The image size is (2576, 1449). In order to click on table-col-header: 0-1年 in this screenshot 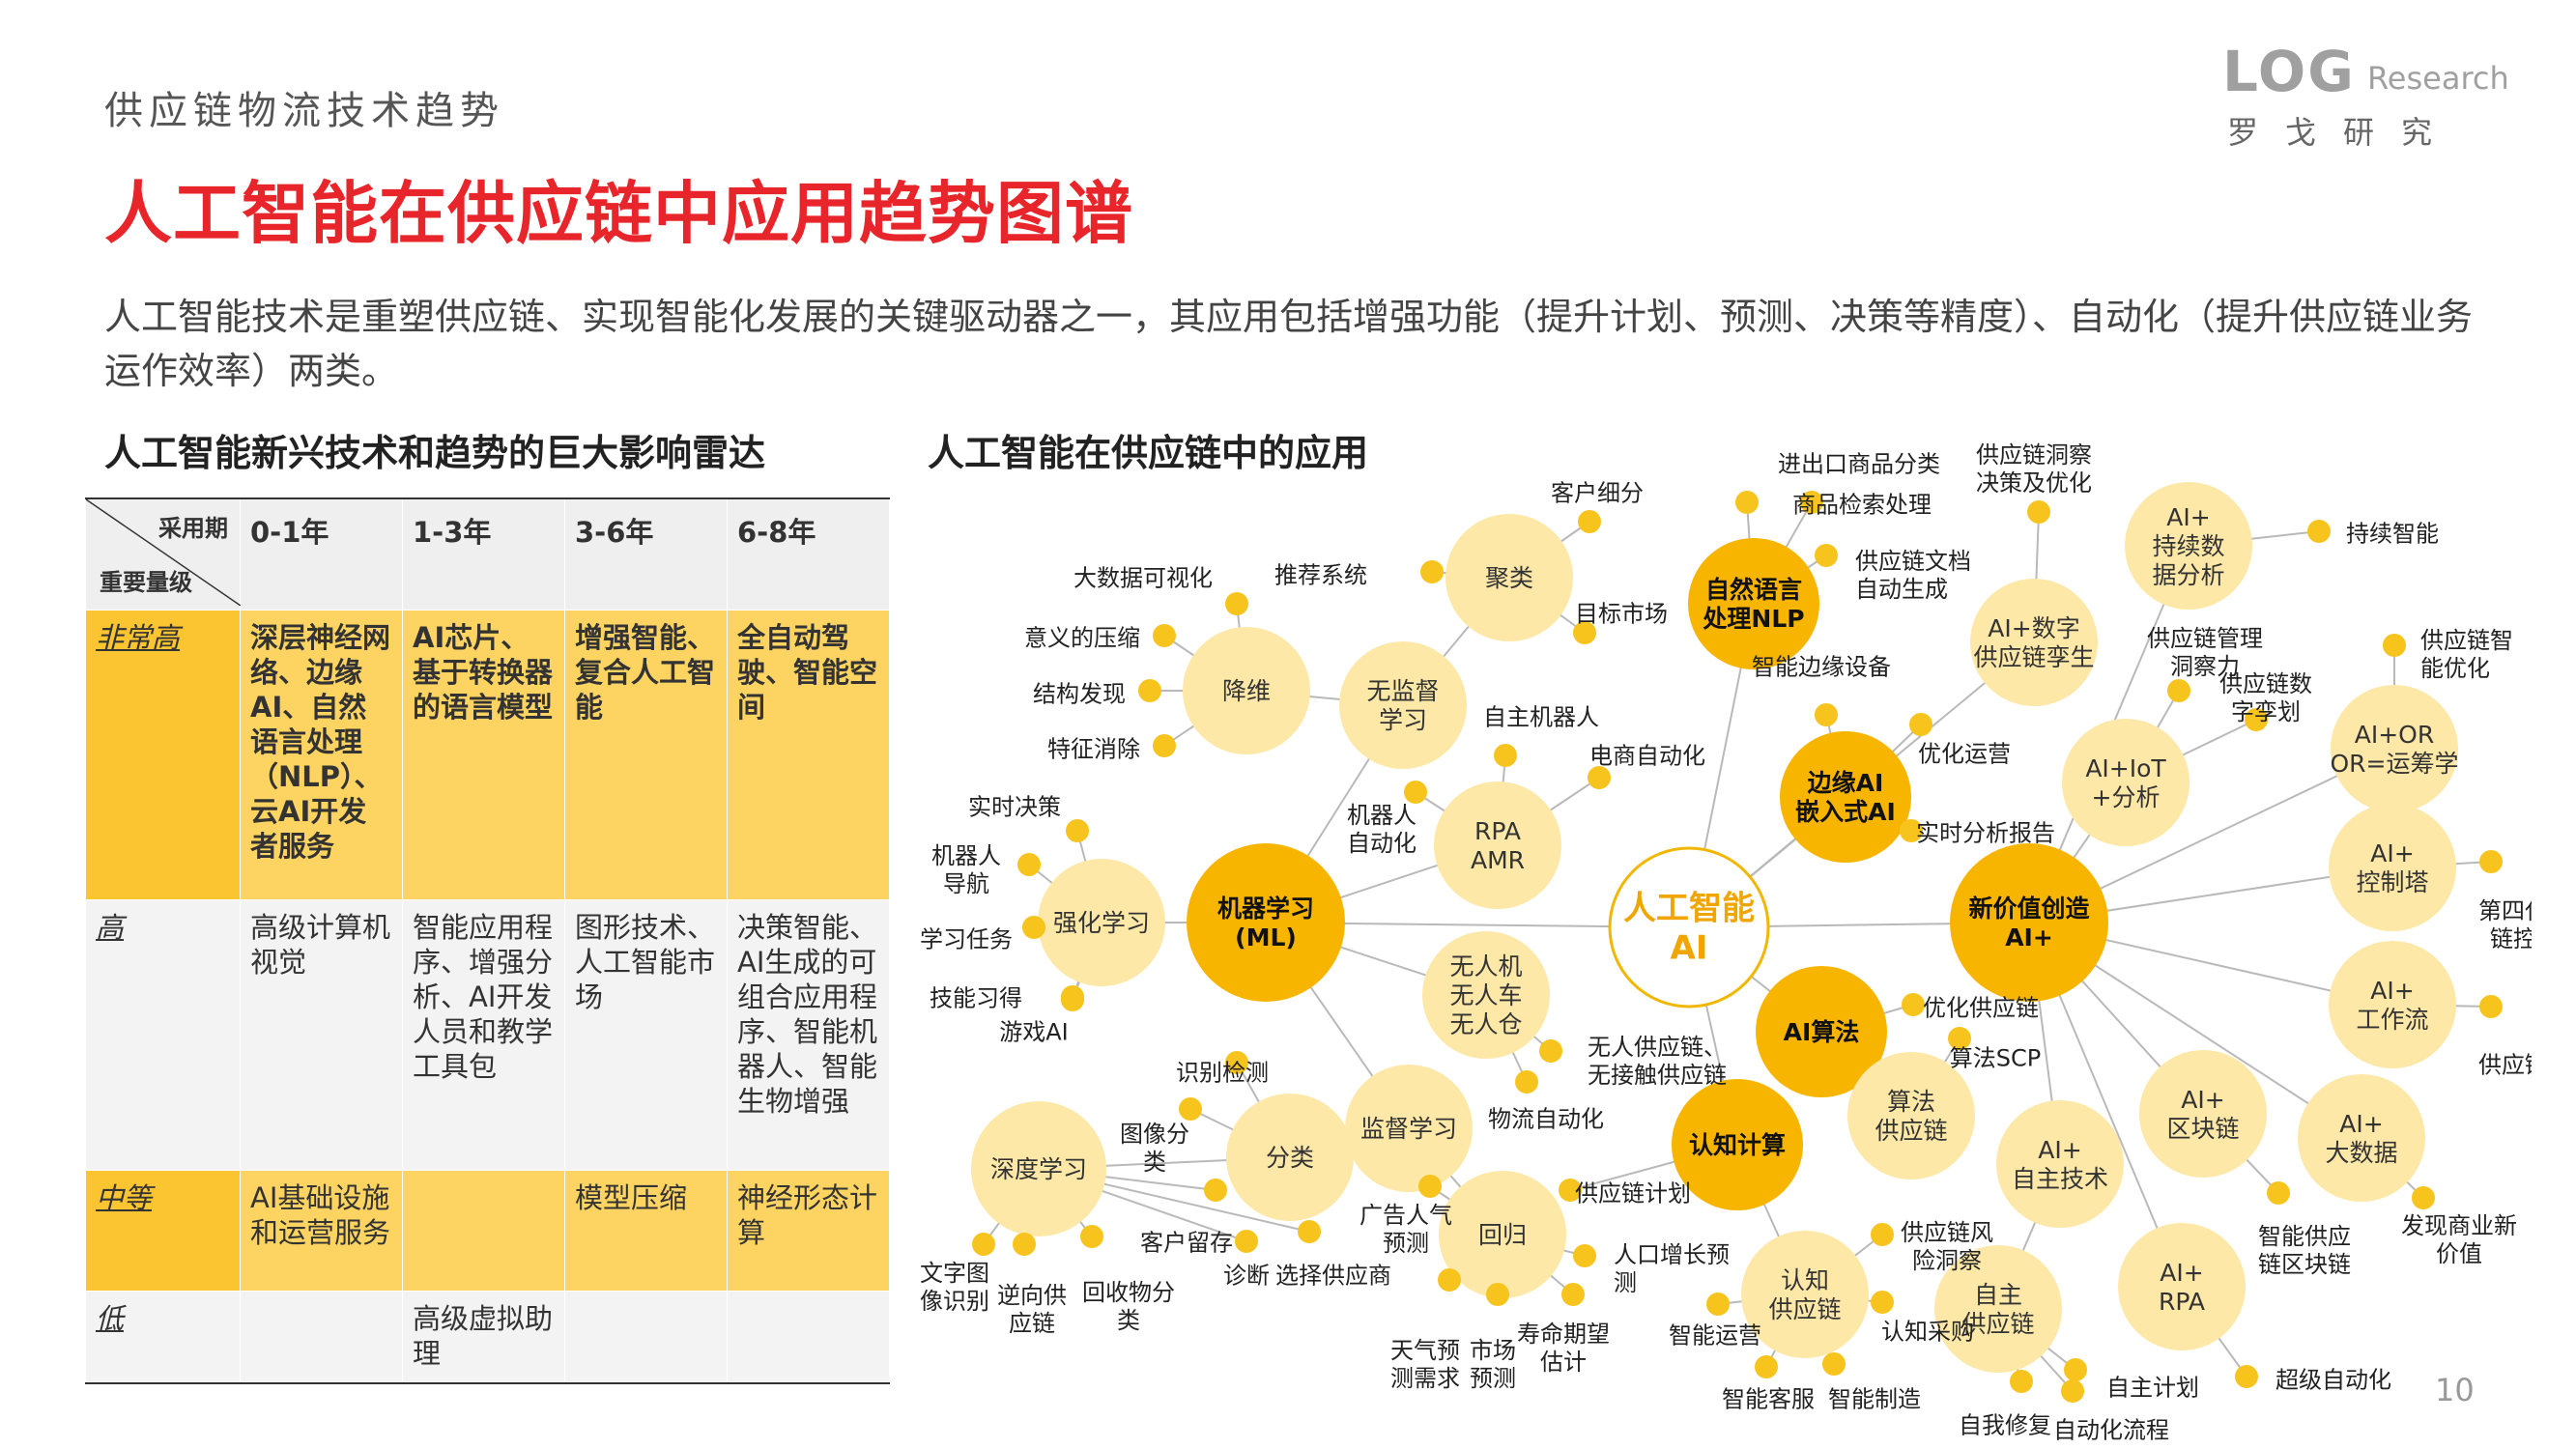, I will do `click(322, 554)`.